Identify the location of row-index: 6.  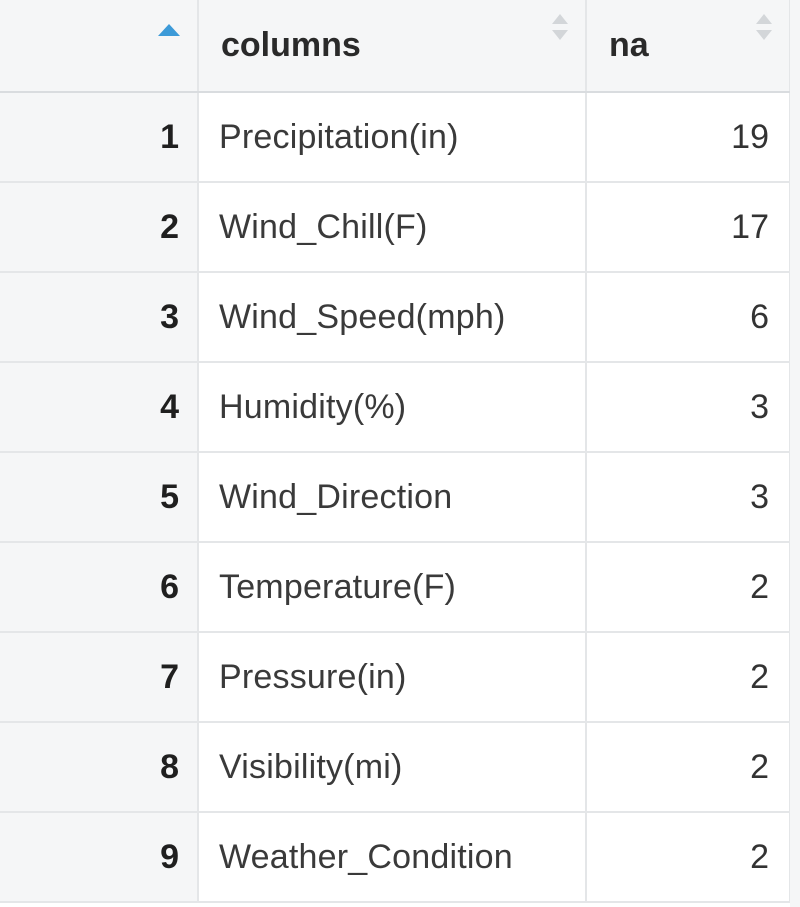
(99, 587).